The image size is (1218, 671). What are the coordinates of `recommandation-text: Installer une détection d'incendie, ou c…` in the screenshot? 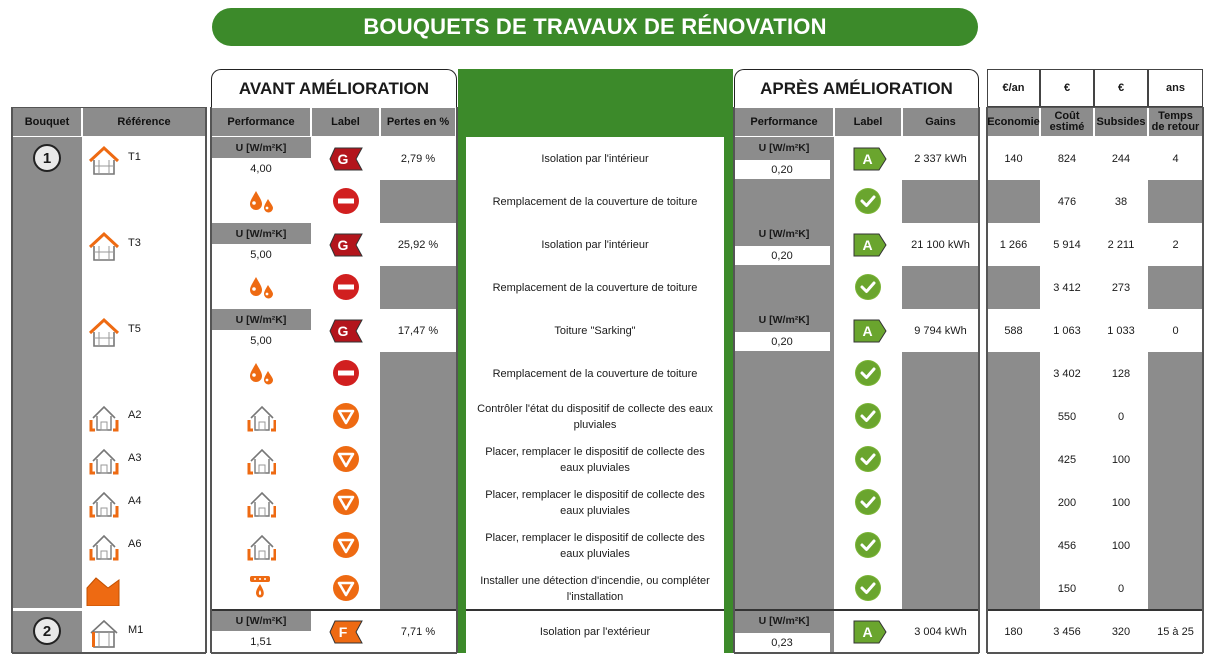 It's located at (595, 588).